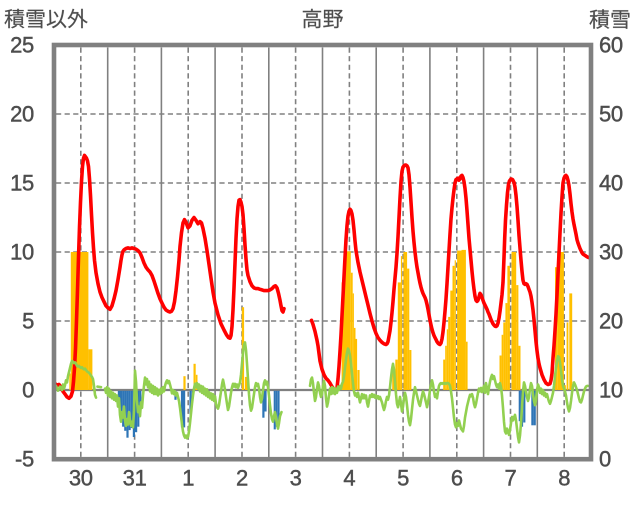 This screenshot has height=506, width=636. What do you see at coordinates (611, 183) in the screenshot?
I see `svg-text: 40` at bounding box center [611, 183].